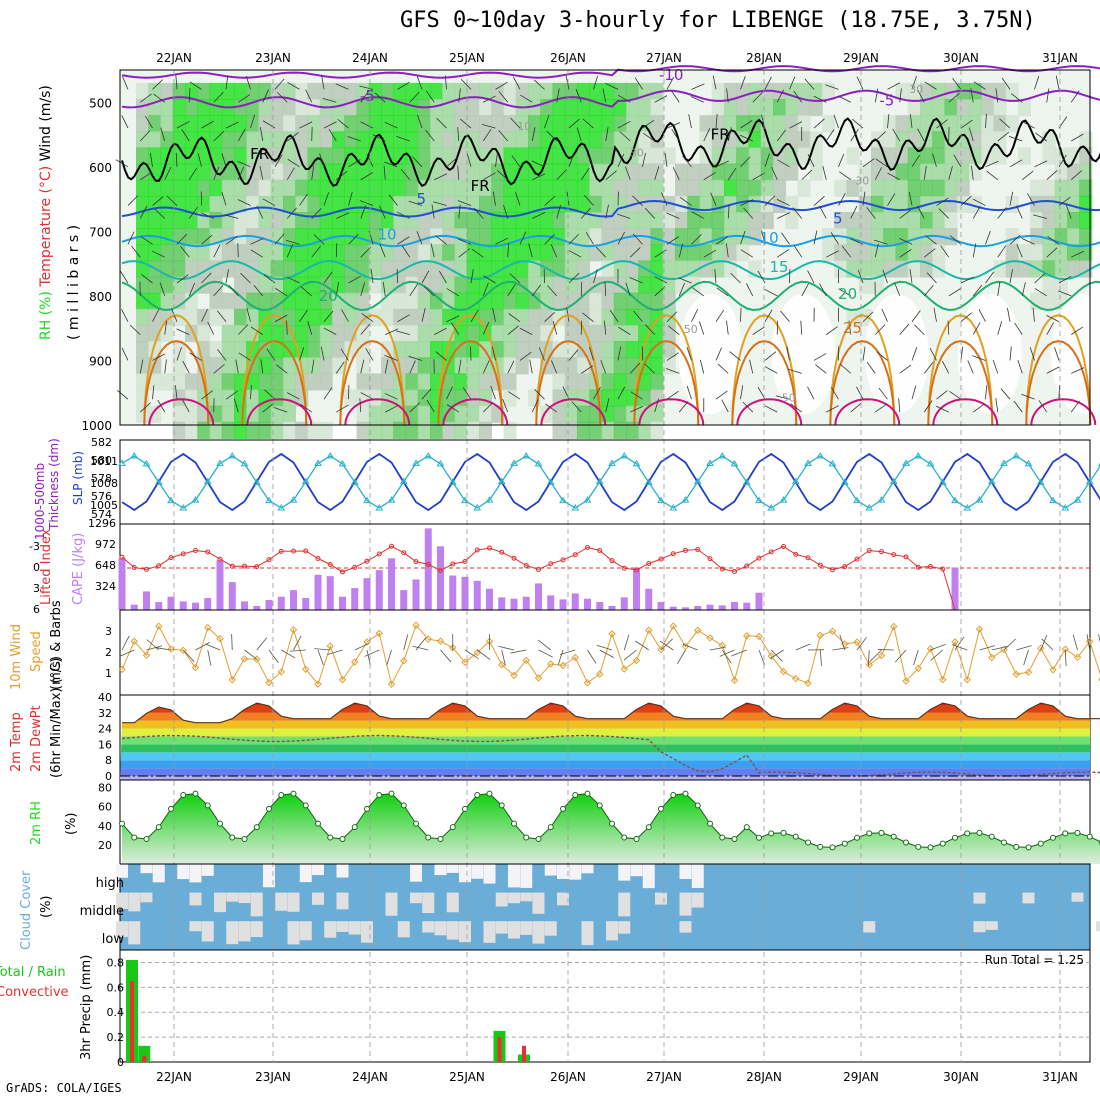 The width and height of the screenshot is (1100, 1100). What do you see at coordinates (78, 478) in the screenshot?
I see `slp-ylabel: SLP (mb)` at bounding box center [78, 478].